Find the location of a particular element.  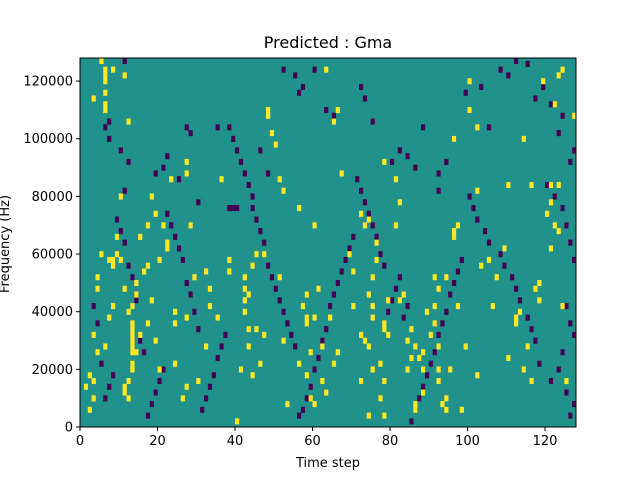

x-tick-label: 100 is located at coordinates (467, 441).